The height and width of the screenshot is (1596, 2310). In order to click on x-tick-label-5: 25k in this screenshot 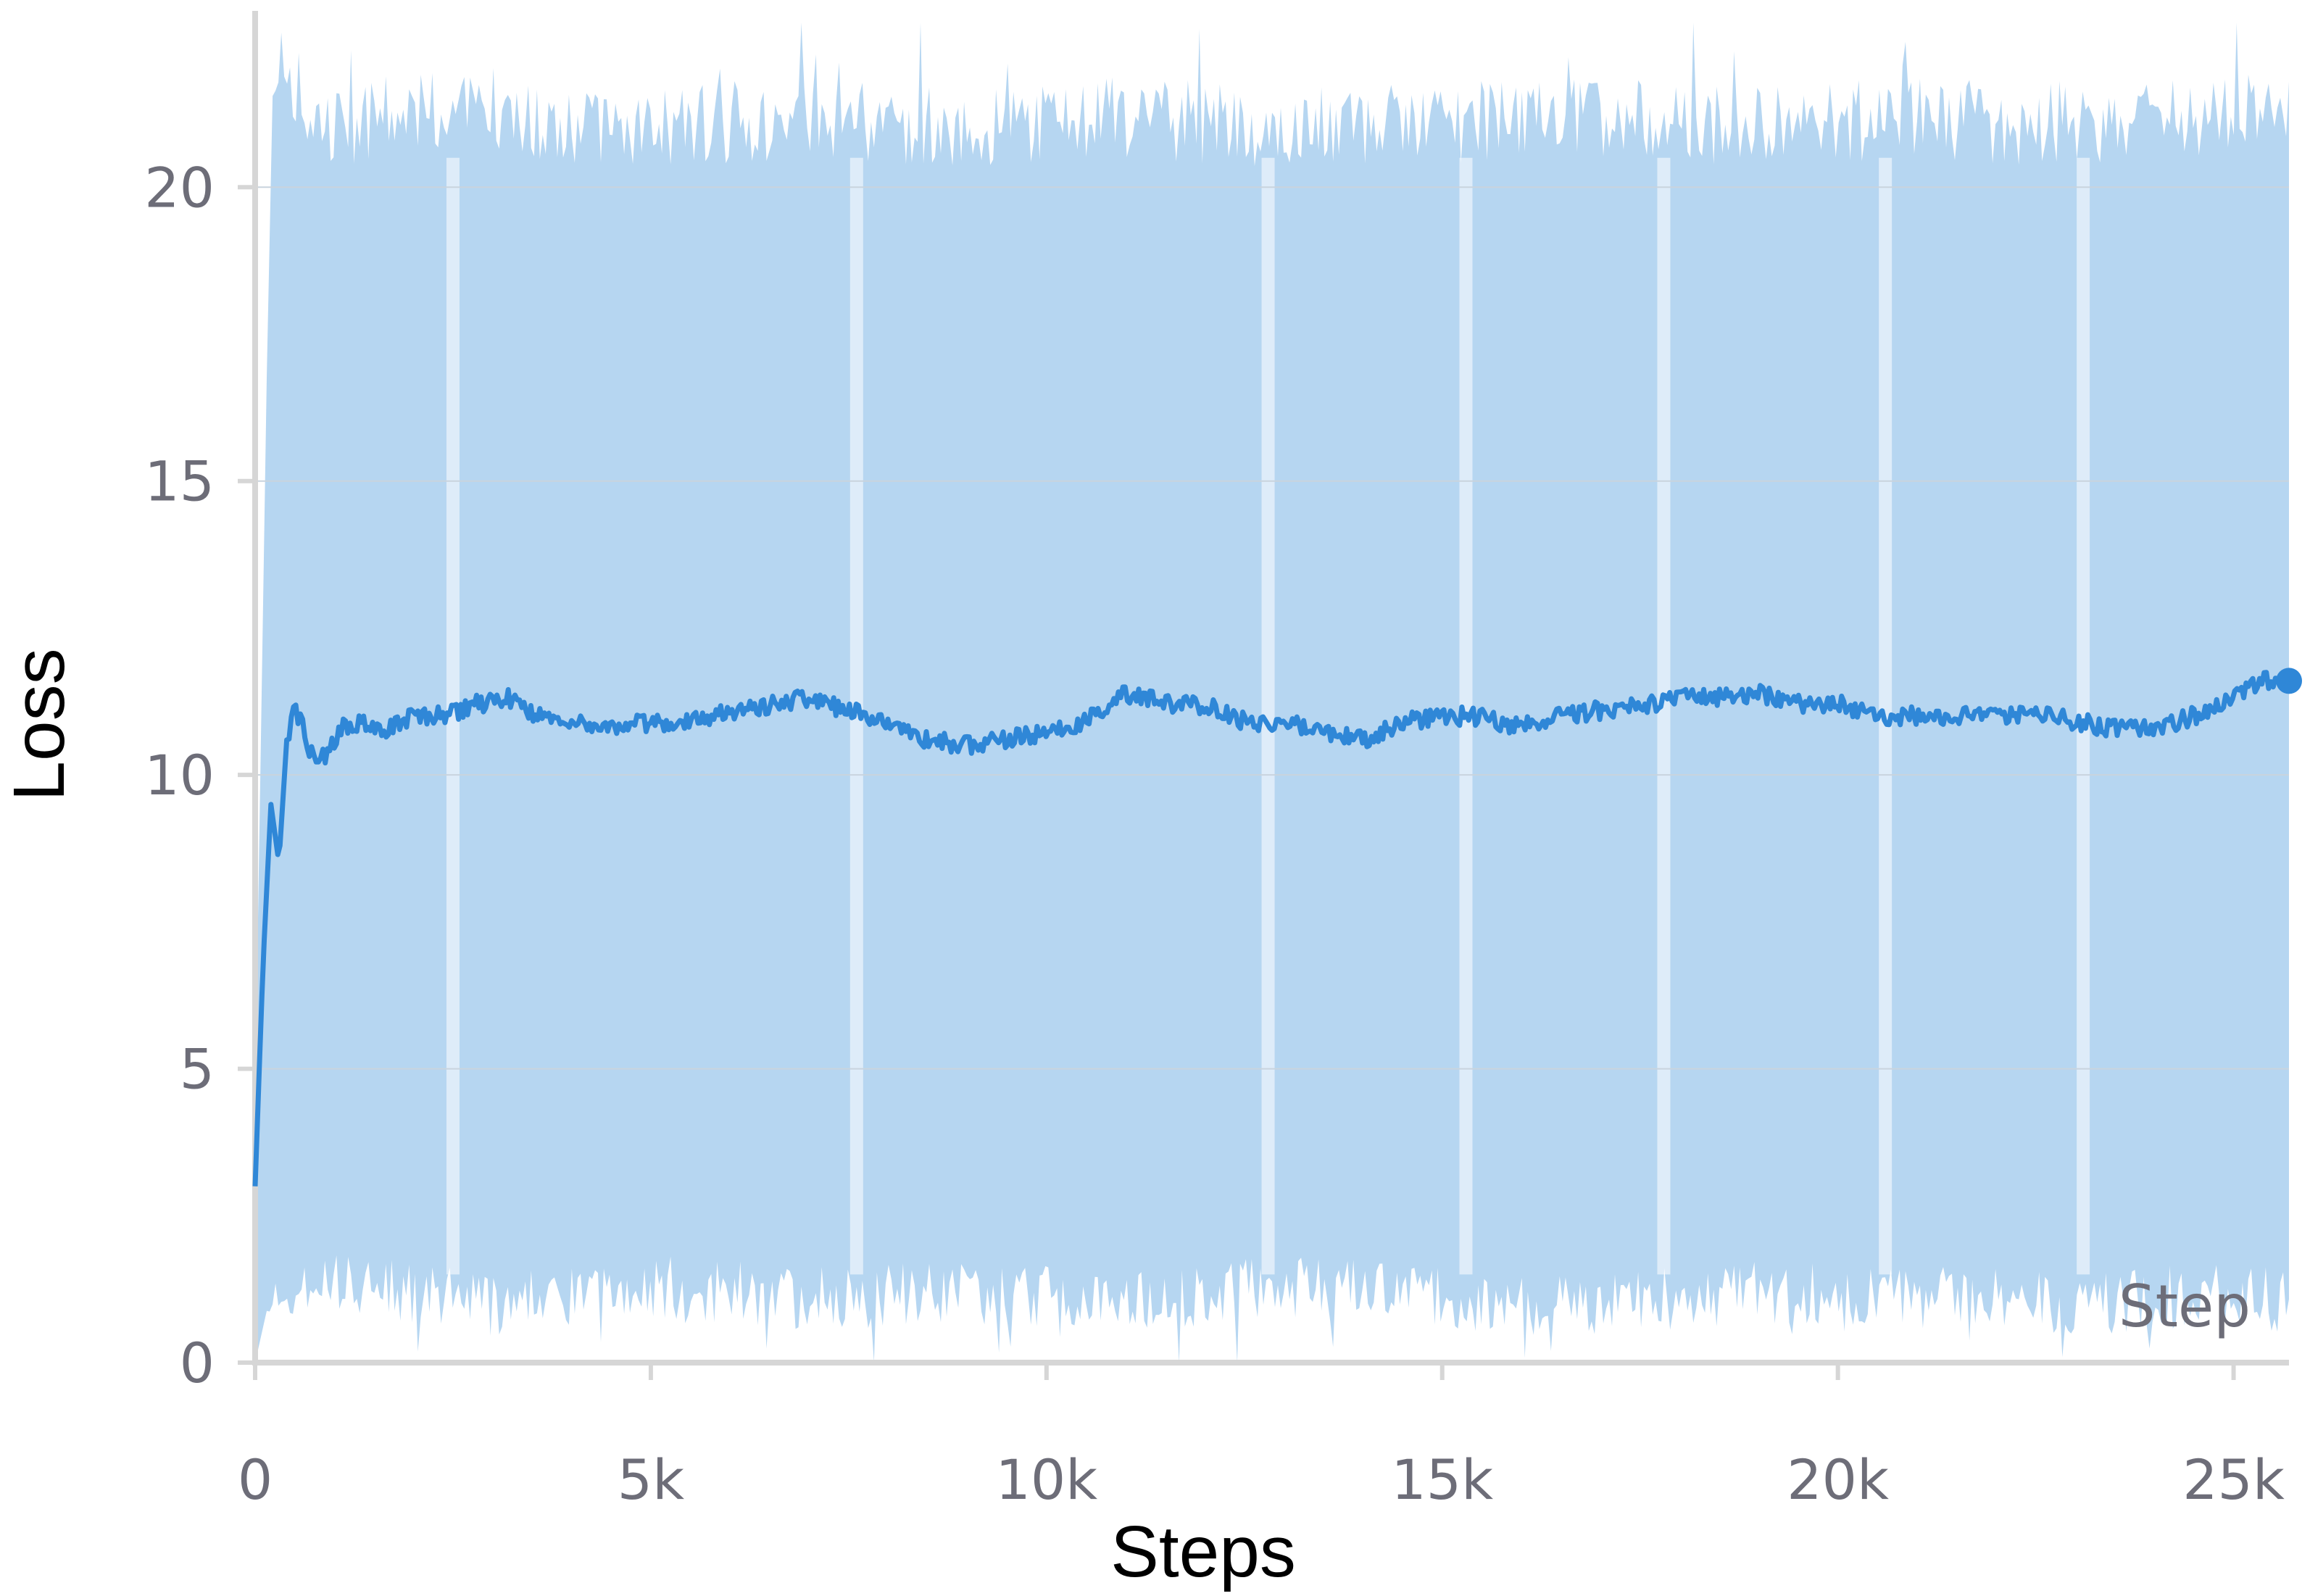, I will do `click(2233, 1479)`.